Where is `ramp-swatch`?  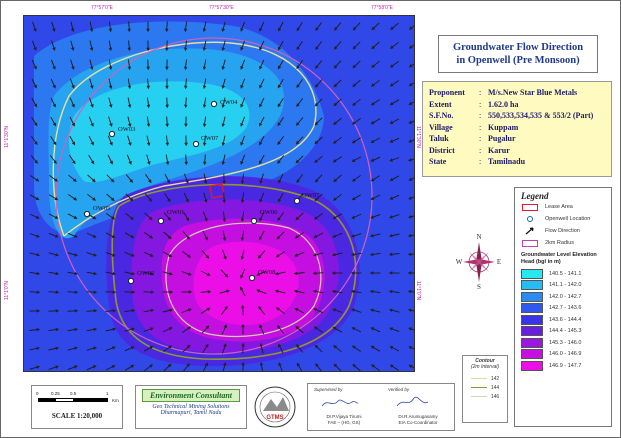 ramp-swatch is located at coordinates (532, 354).